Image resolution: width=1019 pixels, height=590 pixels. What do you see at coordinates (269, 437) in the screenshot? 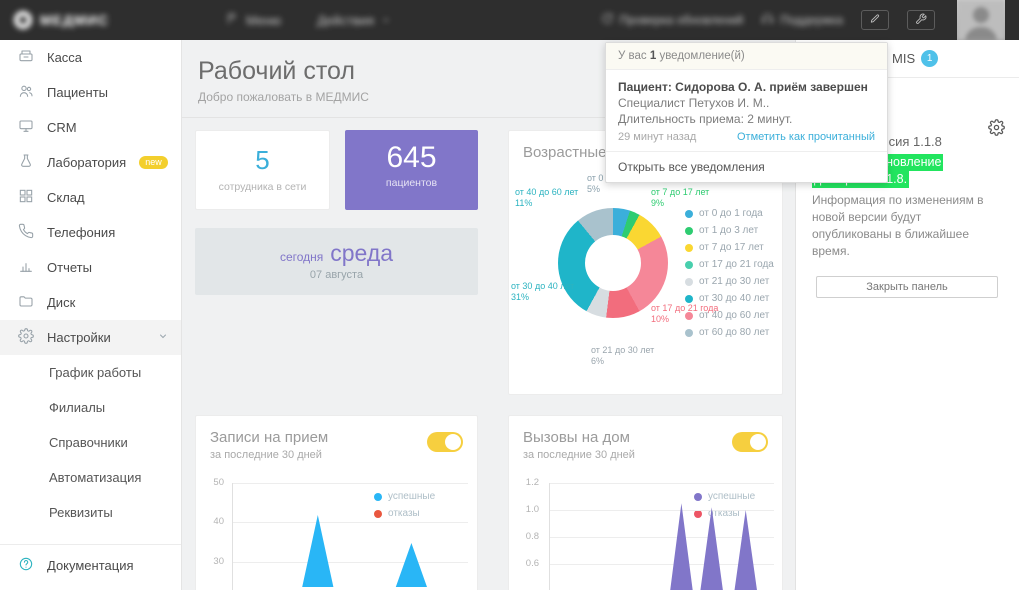
I see `appointments-title: Записи на прием` at bounding box center [269, 437].